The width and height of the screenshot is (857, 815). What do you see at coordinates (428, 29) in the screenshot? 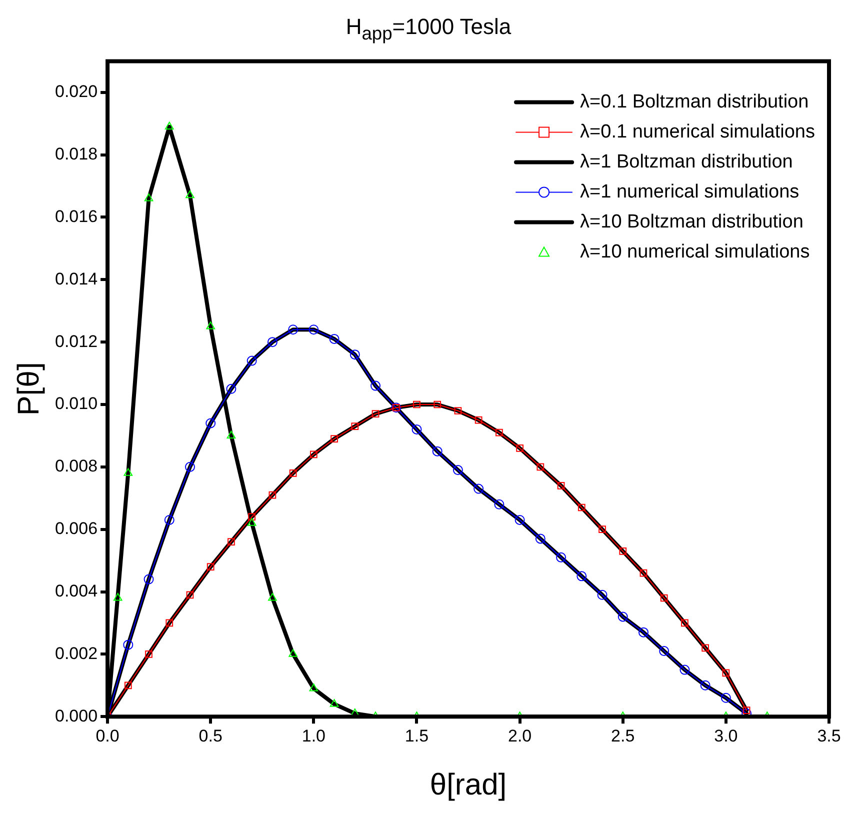
I see `chart-title: H$_{app}$=1000 Tesla` at bounding box center [428, 29].